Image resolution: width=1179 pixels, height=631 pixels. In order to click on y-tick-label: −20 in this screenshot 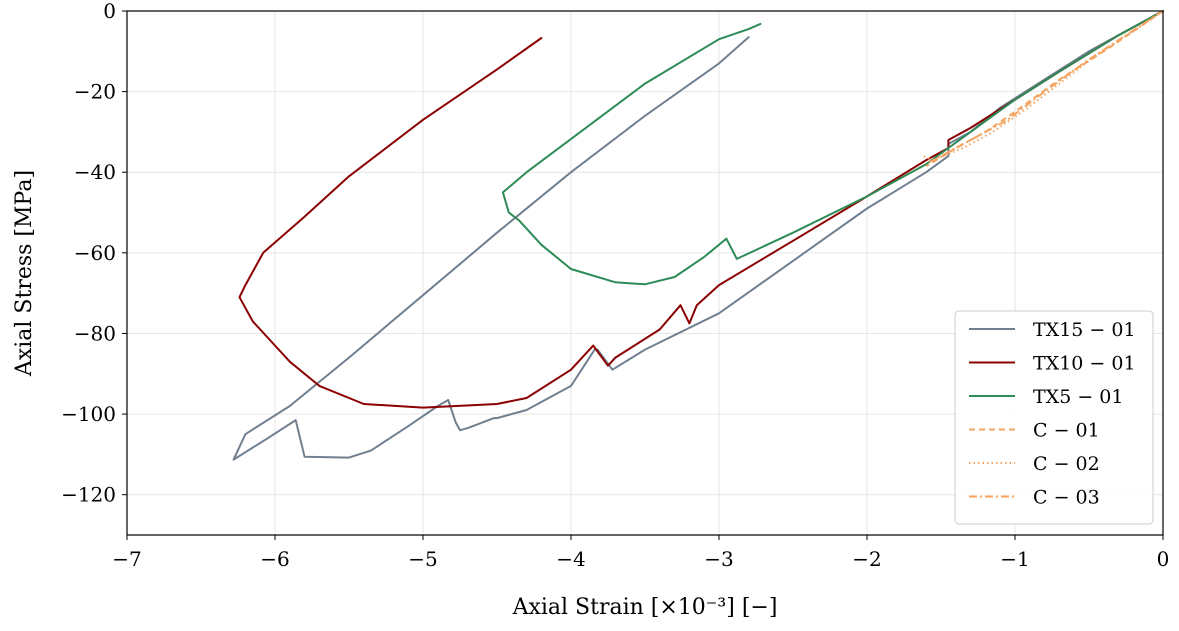, I will do `click(95, 92)`.